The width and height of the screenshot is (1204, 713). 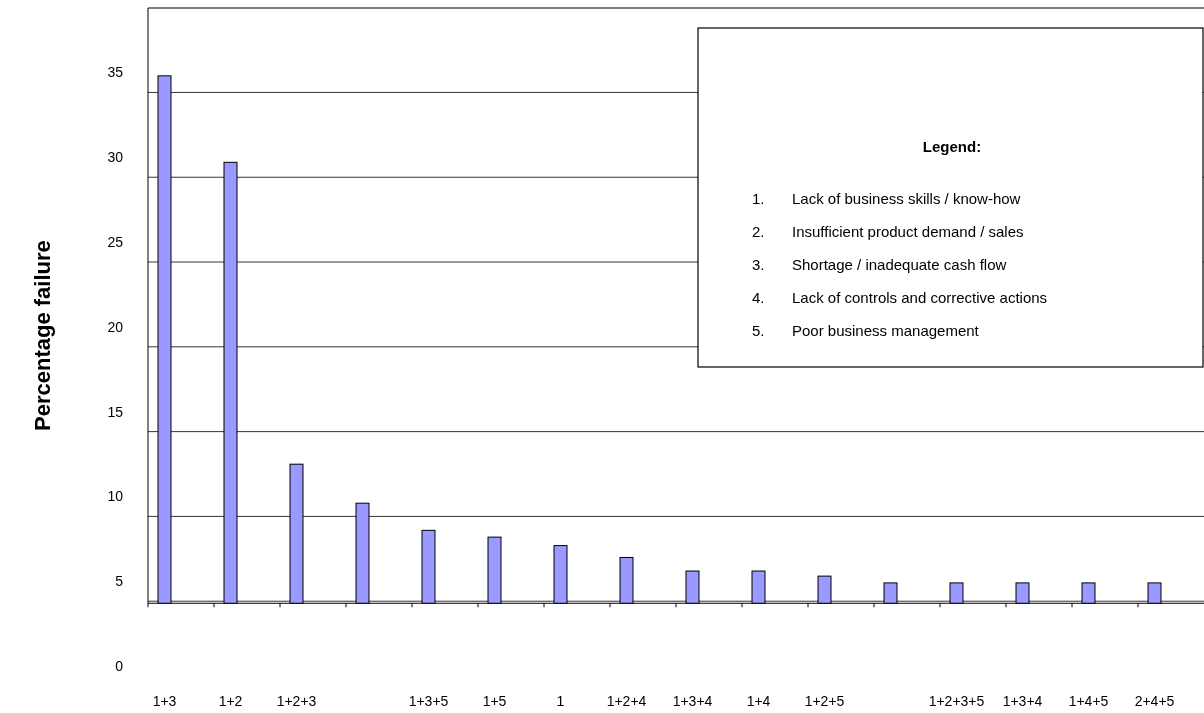 I want to click on y-tick-label: 25, so click(x=115, y=241).